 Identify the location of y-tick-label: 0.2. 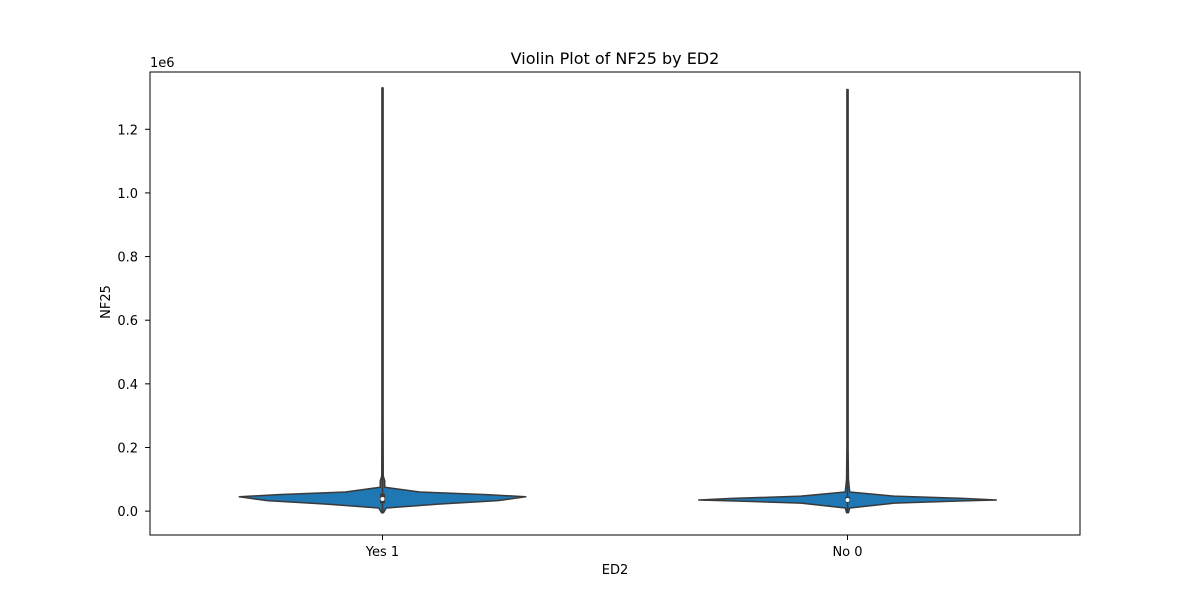
(127, 448).